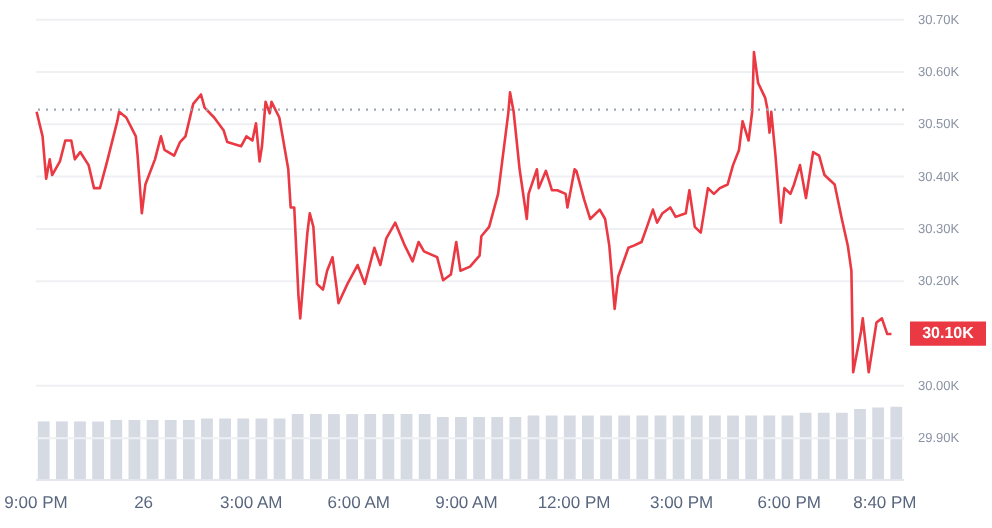  What do you see at coordinates (885, 502) in the screenshot?
I see `x-tick-label: 8:40 PM` at bounding box center [885, 502].